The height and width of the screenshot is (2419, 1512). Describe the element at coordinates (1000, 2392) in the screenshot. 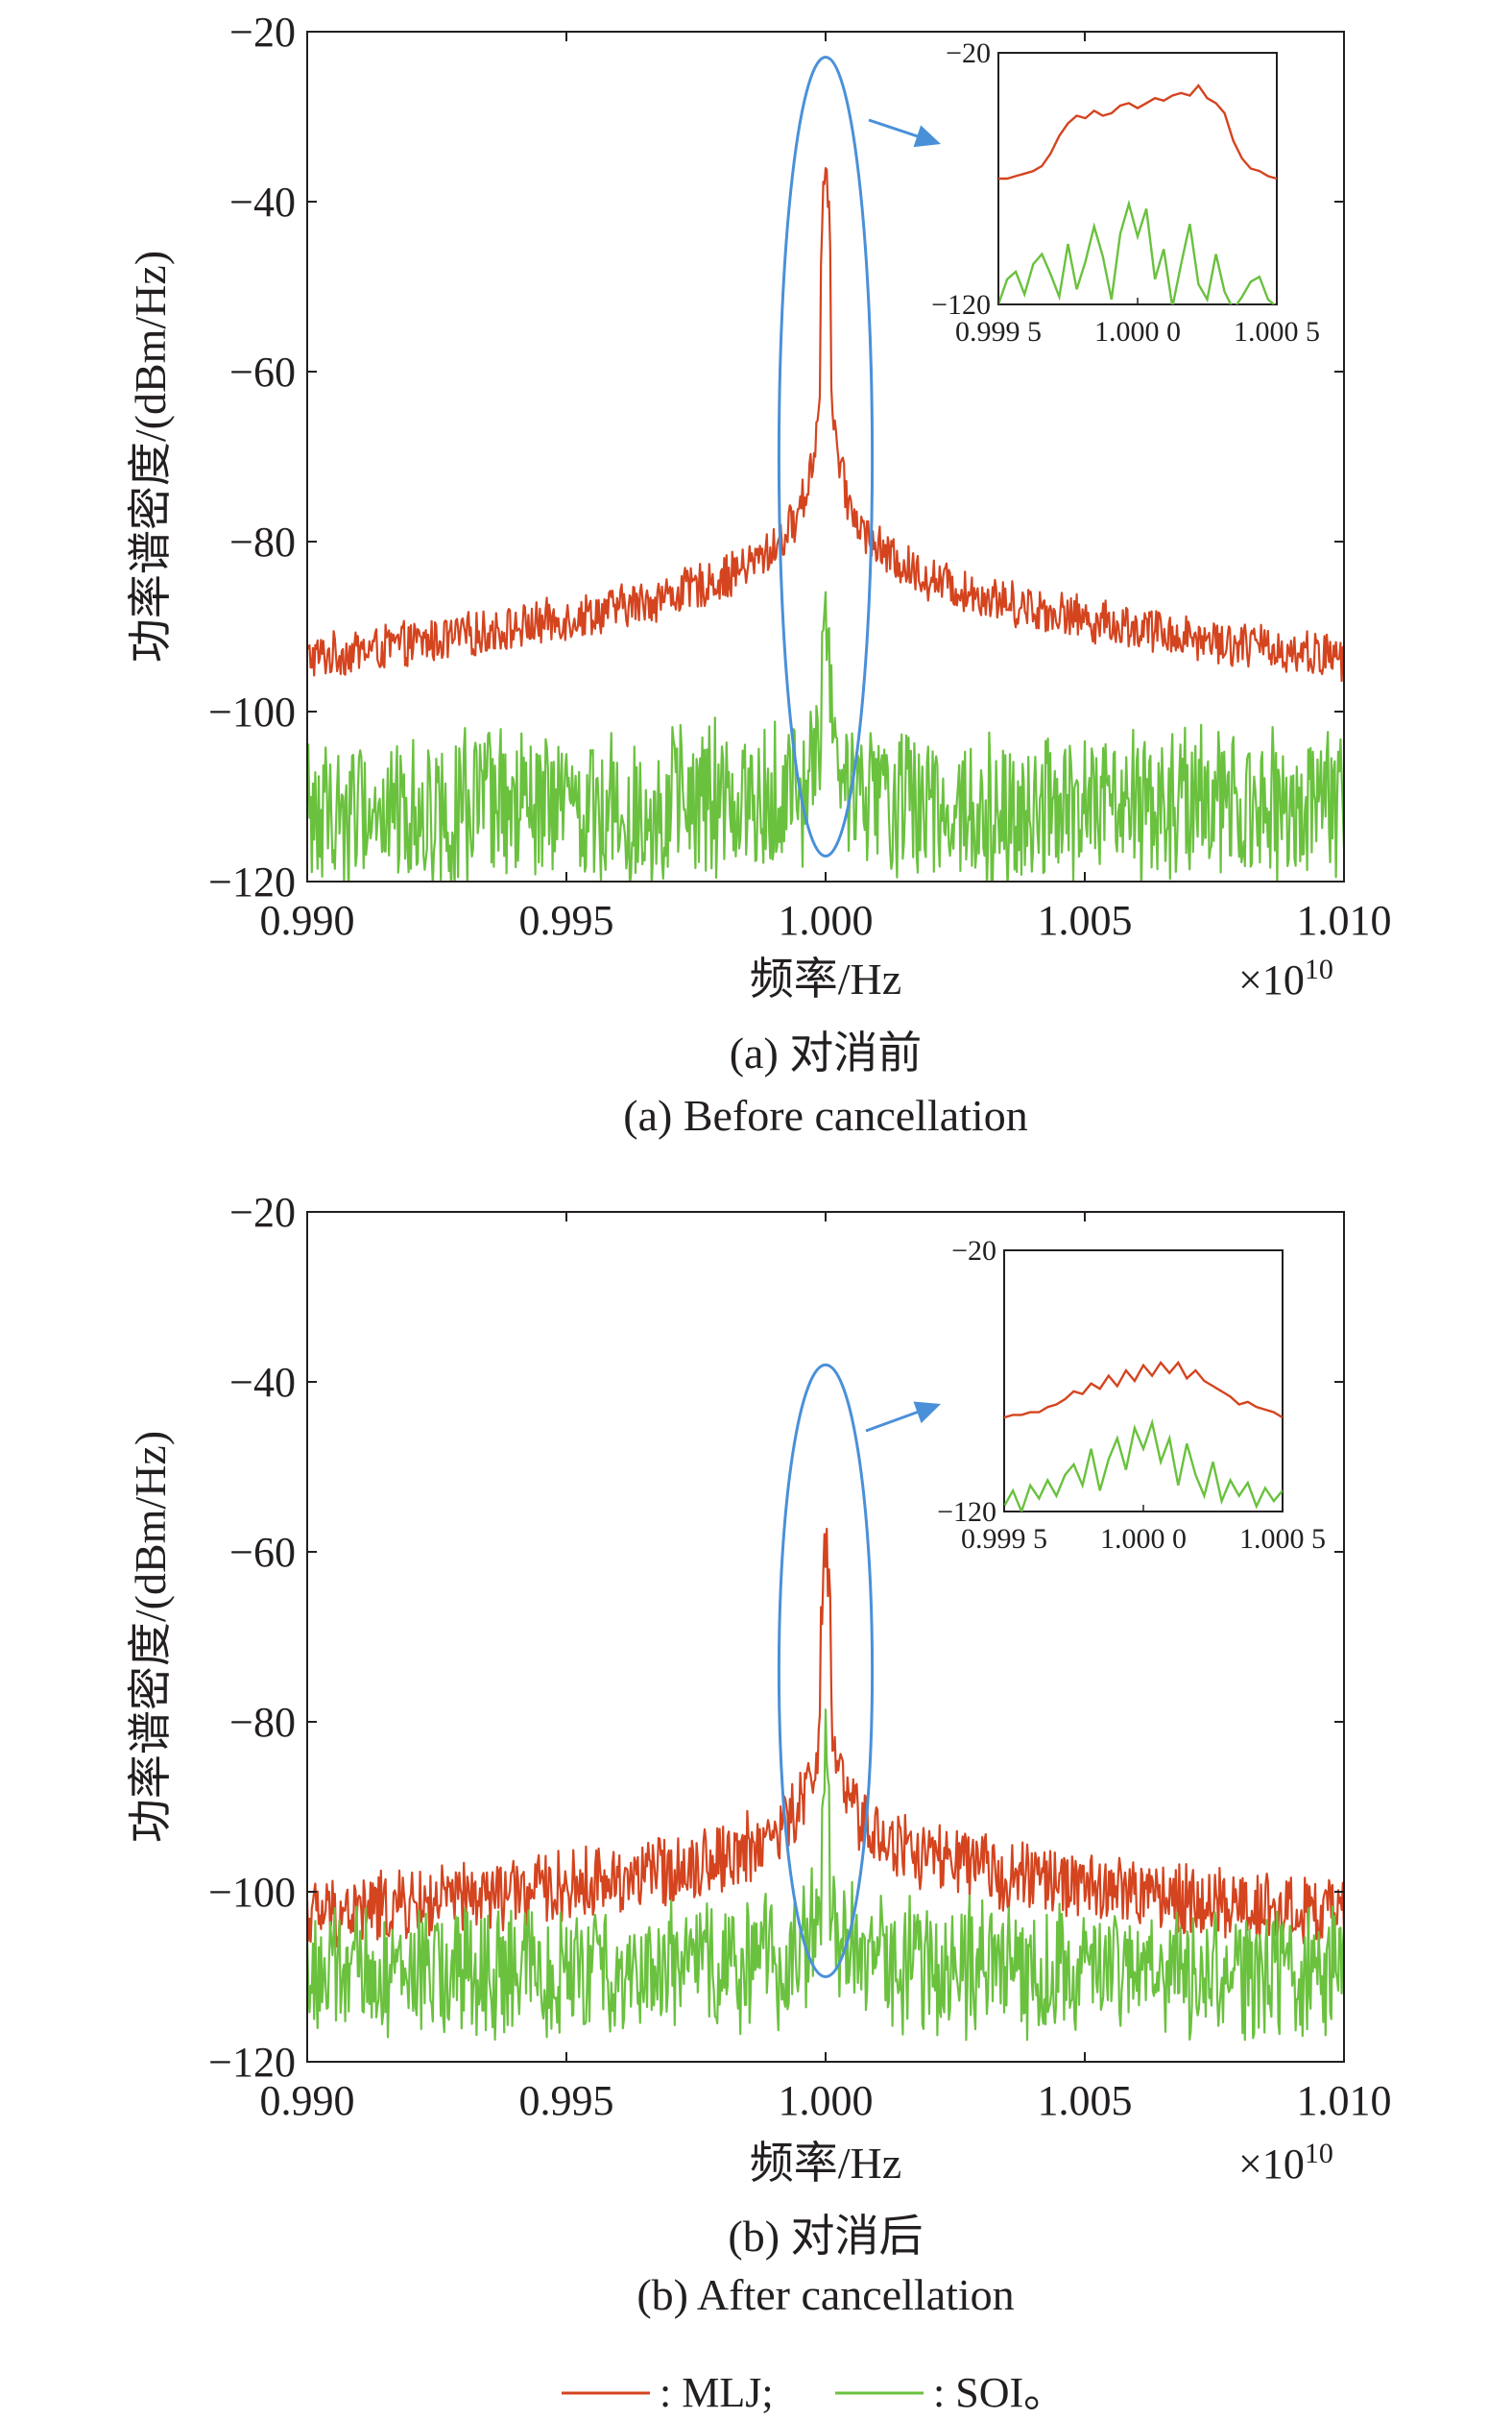

I see `legend-label: : SOI。` at that location.